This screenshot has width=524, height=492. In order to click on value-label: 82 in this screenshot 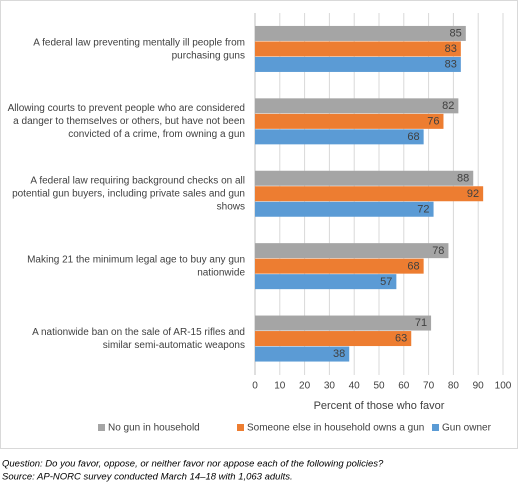, I will do `click(448, 106)`.